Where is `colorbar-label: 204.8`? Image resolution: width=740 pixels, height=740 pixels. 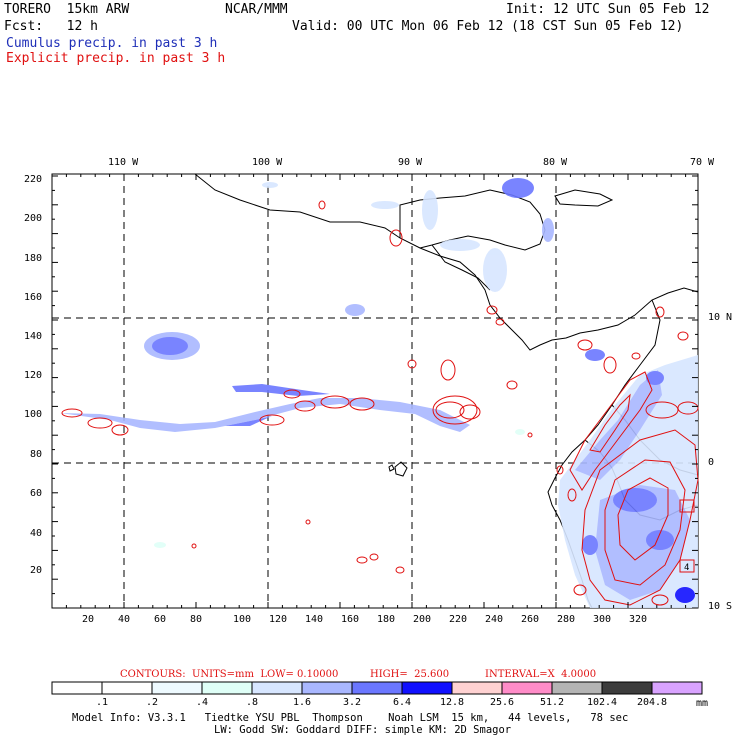 colorbar-label: 204.8 is located at coordinates (652, 702).